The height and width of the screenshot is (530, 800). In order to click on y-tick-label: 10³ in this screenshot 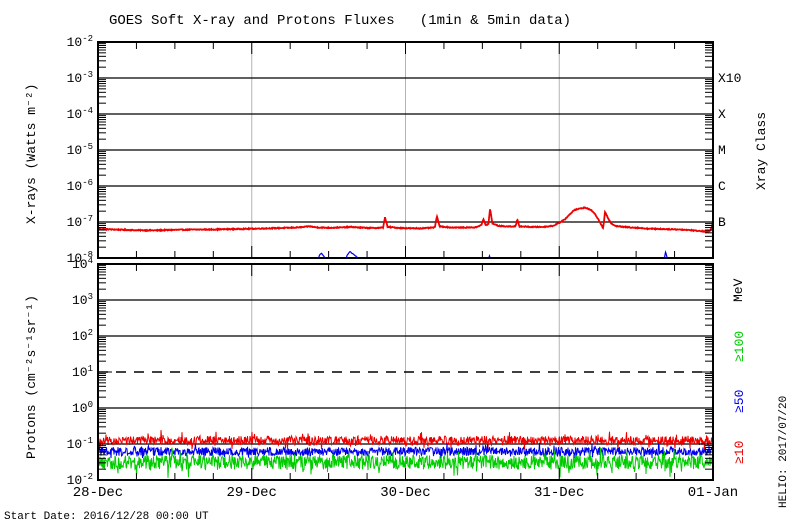, I will do `click(82, 300)`.